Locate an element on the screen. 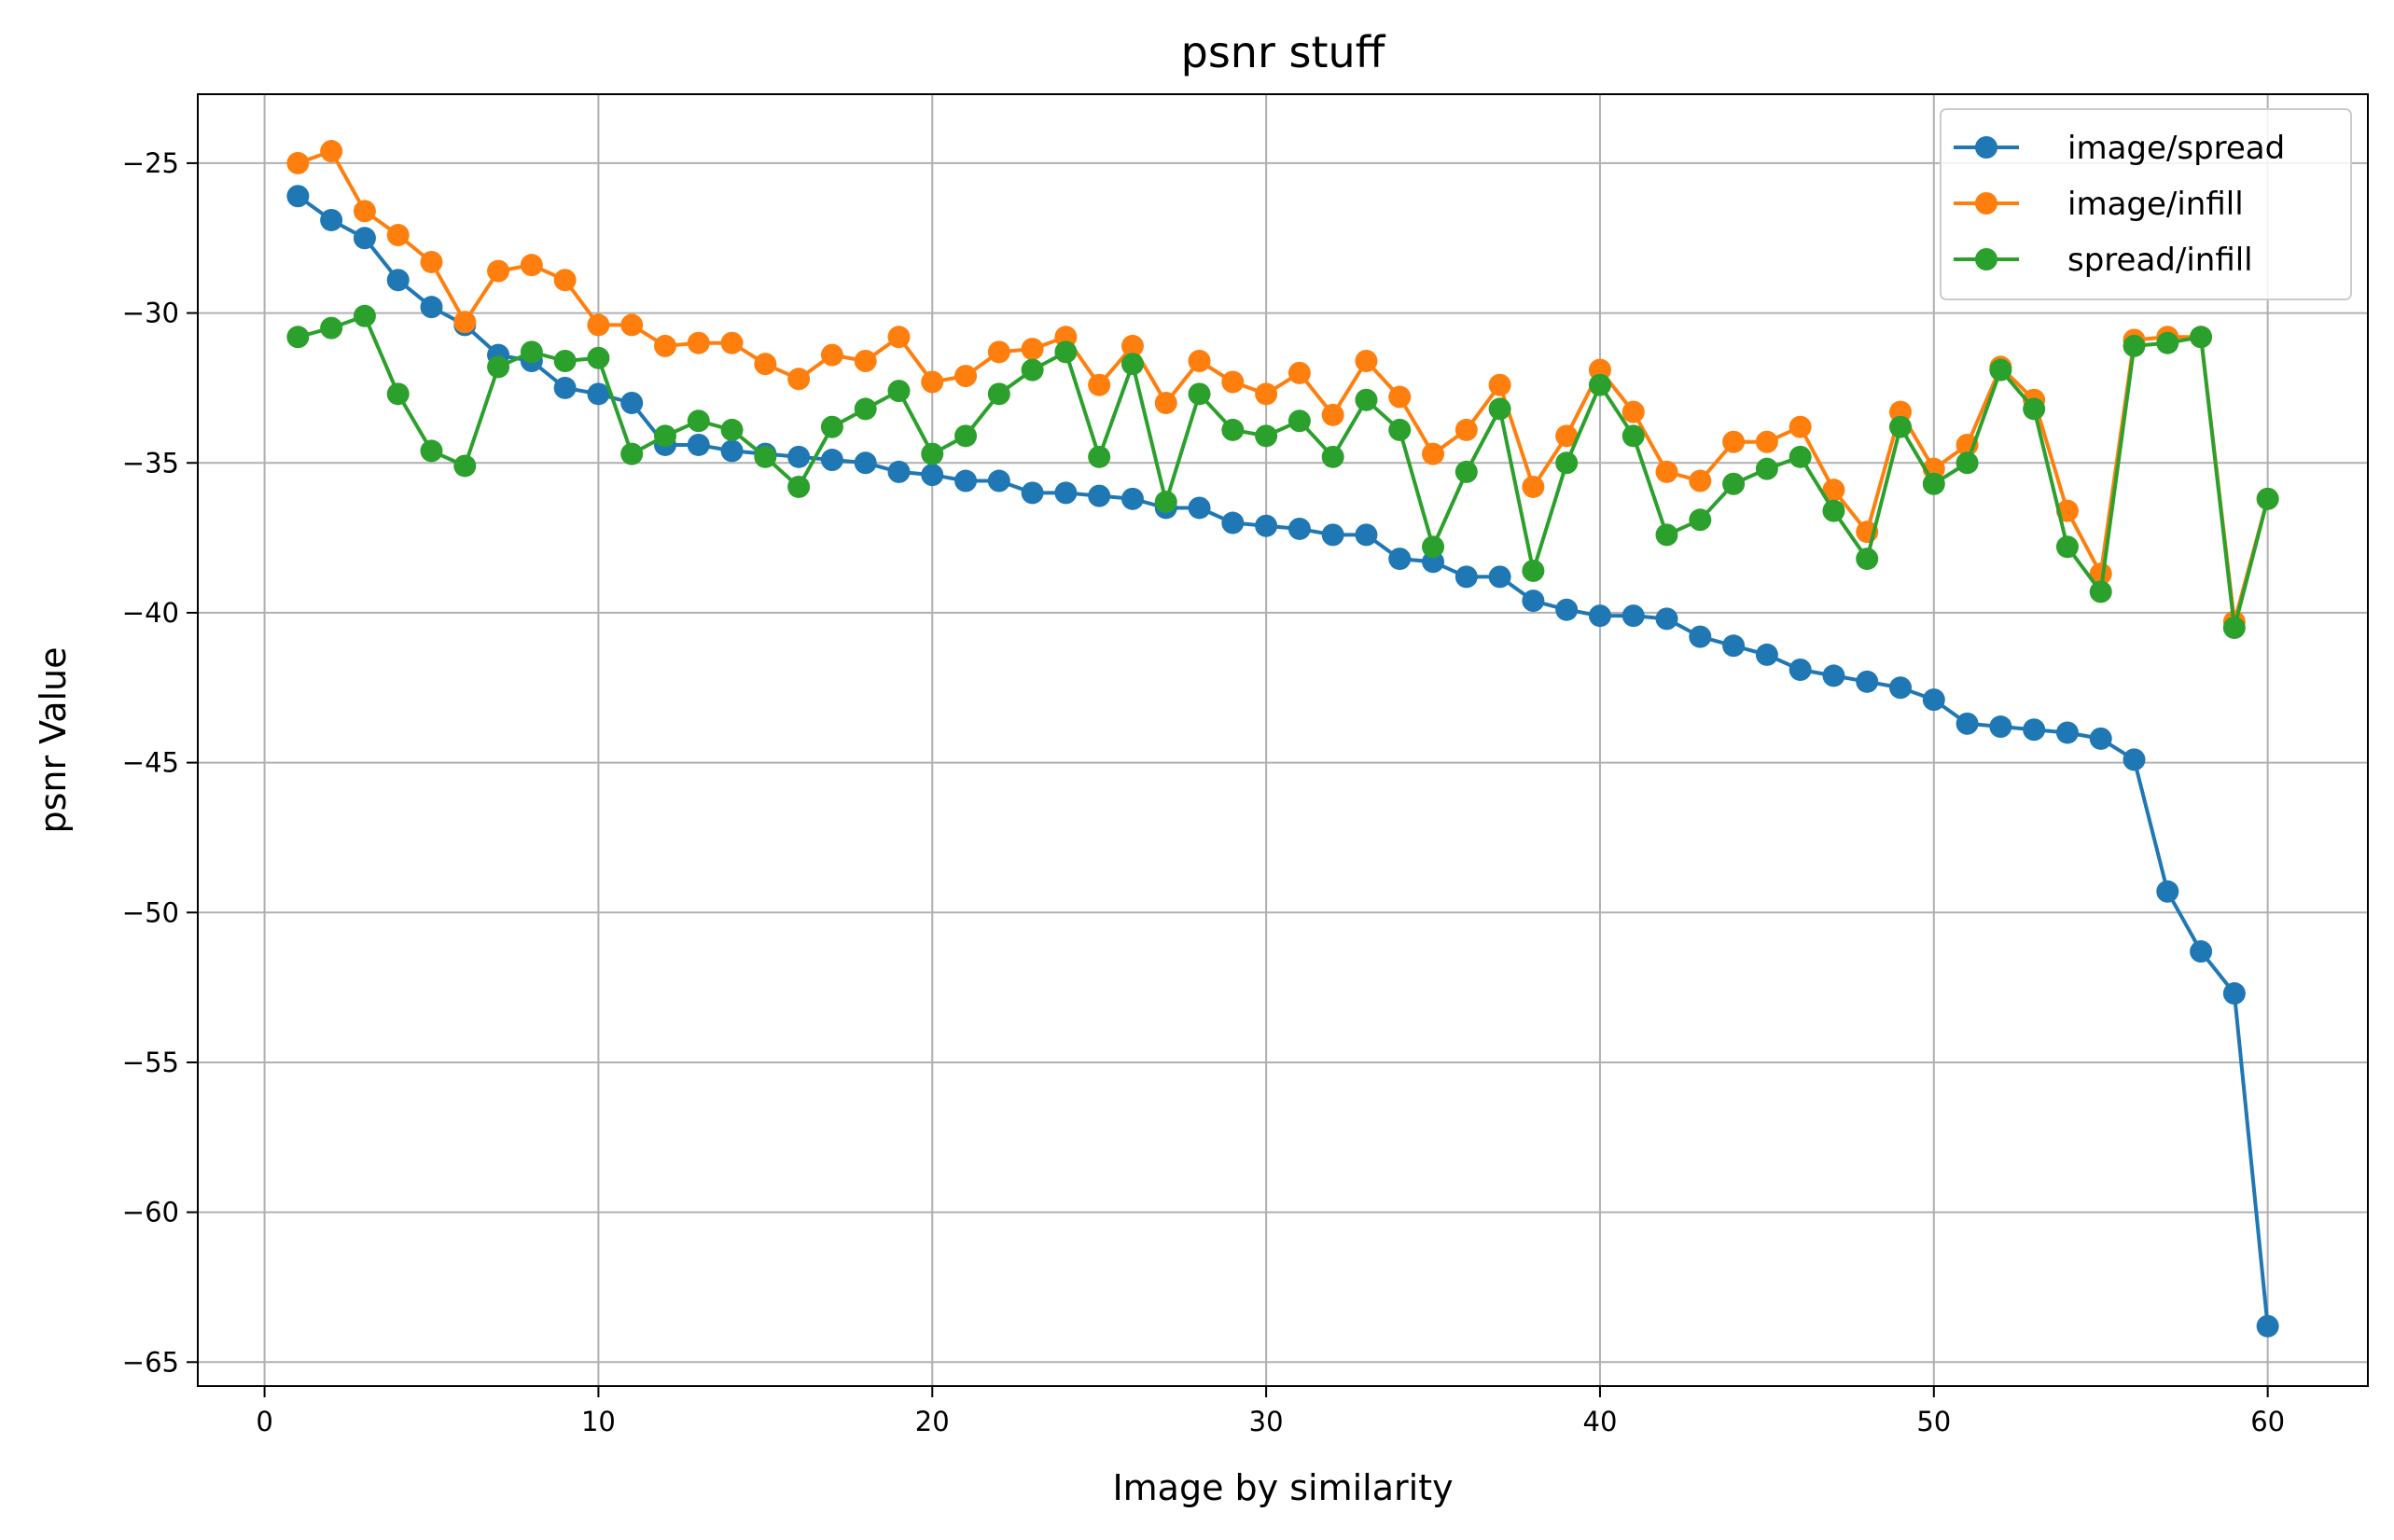  legend-item-image-spread: image/spread is located at coordinates (2119, 148).